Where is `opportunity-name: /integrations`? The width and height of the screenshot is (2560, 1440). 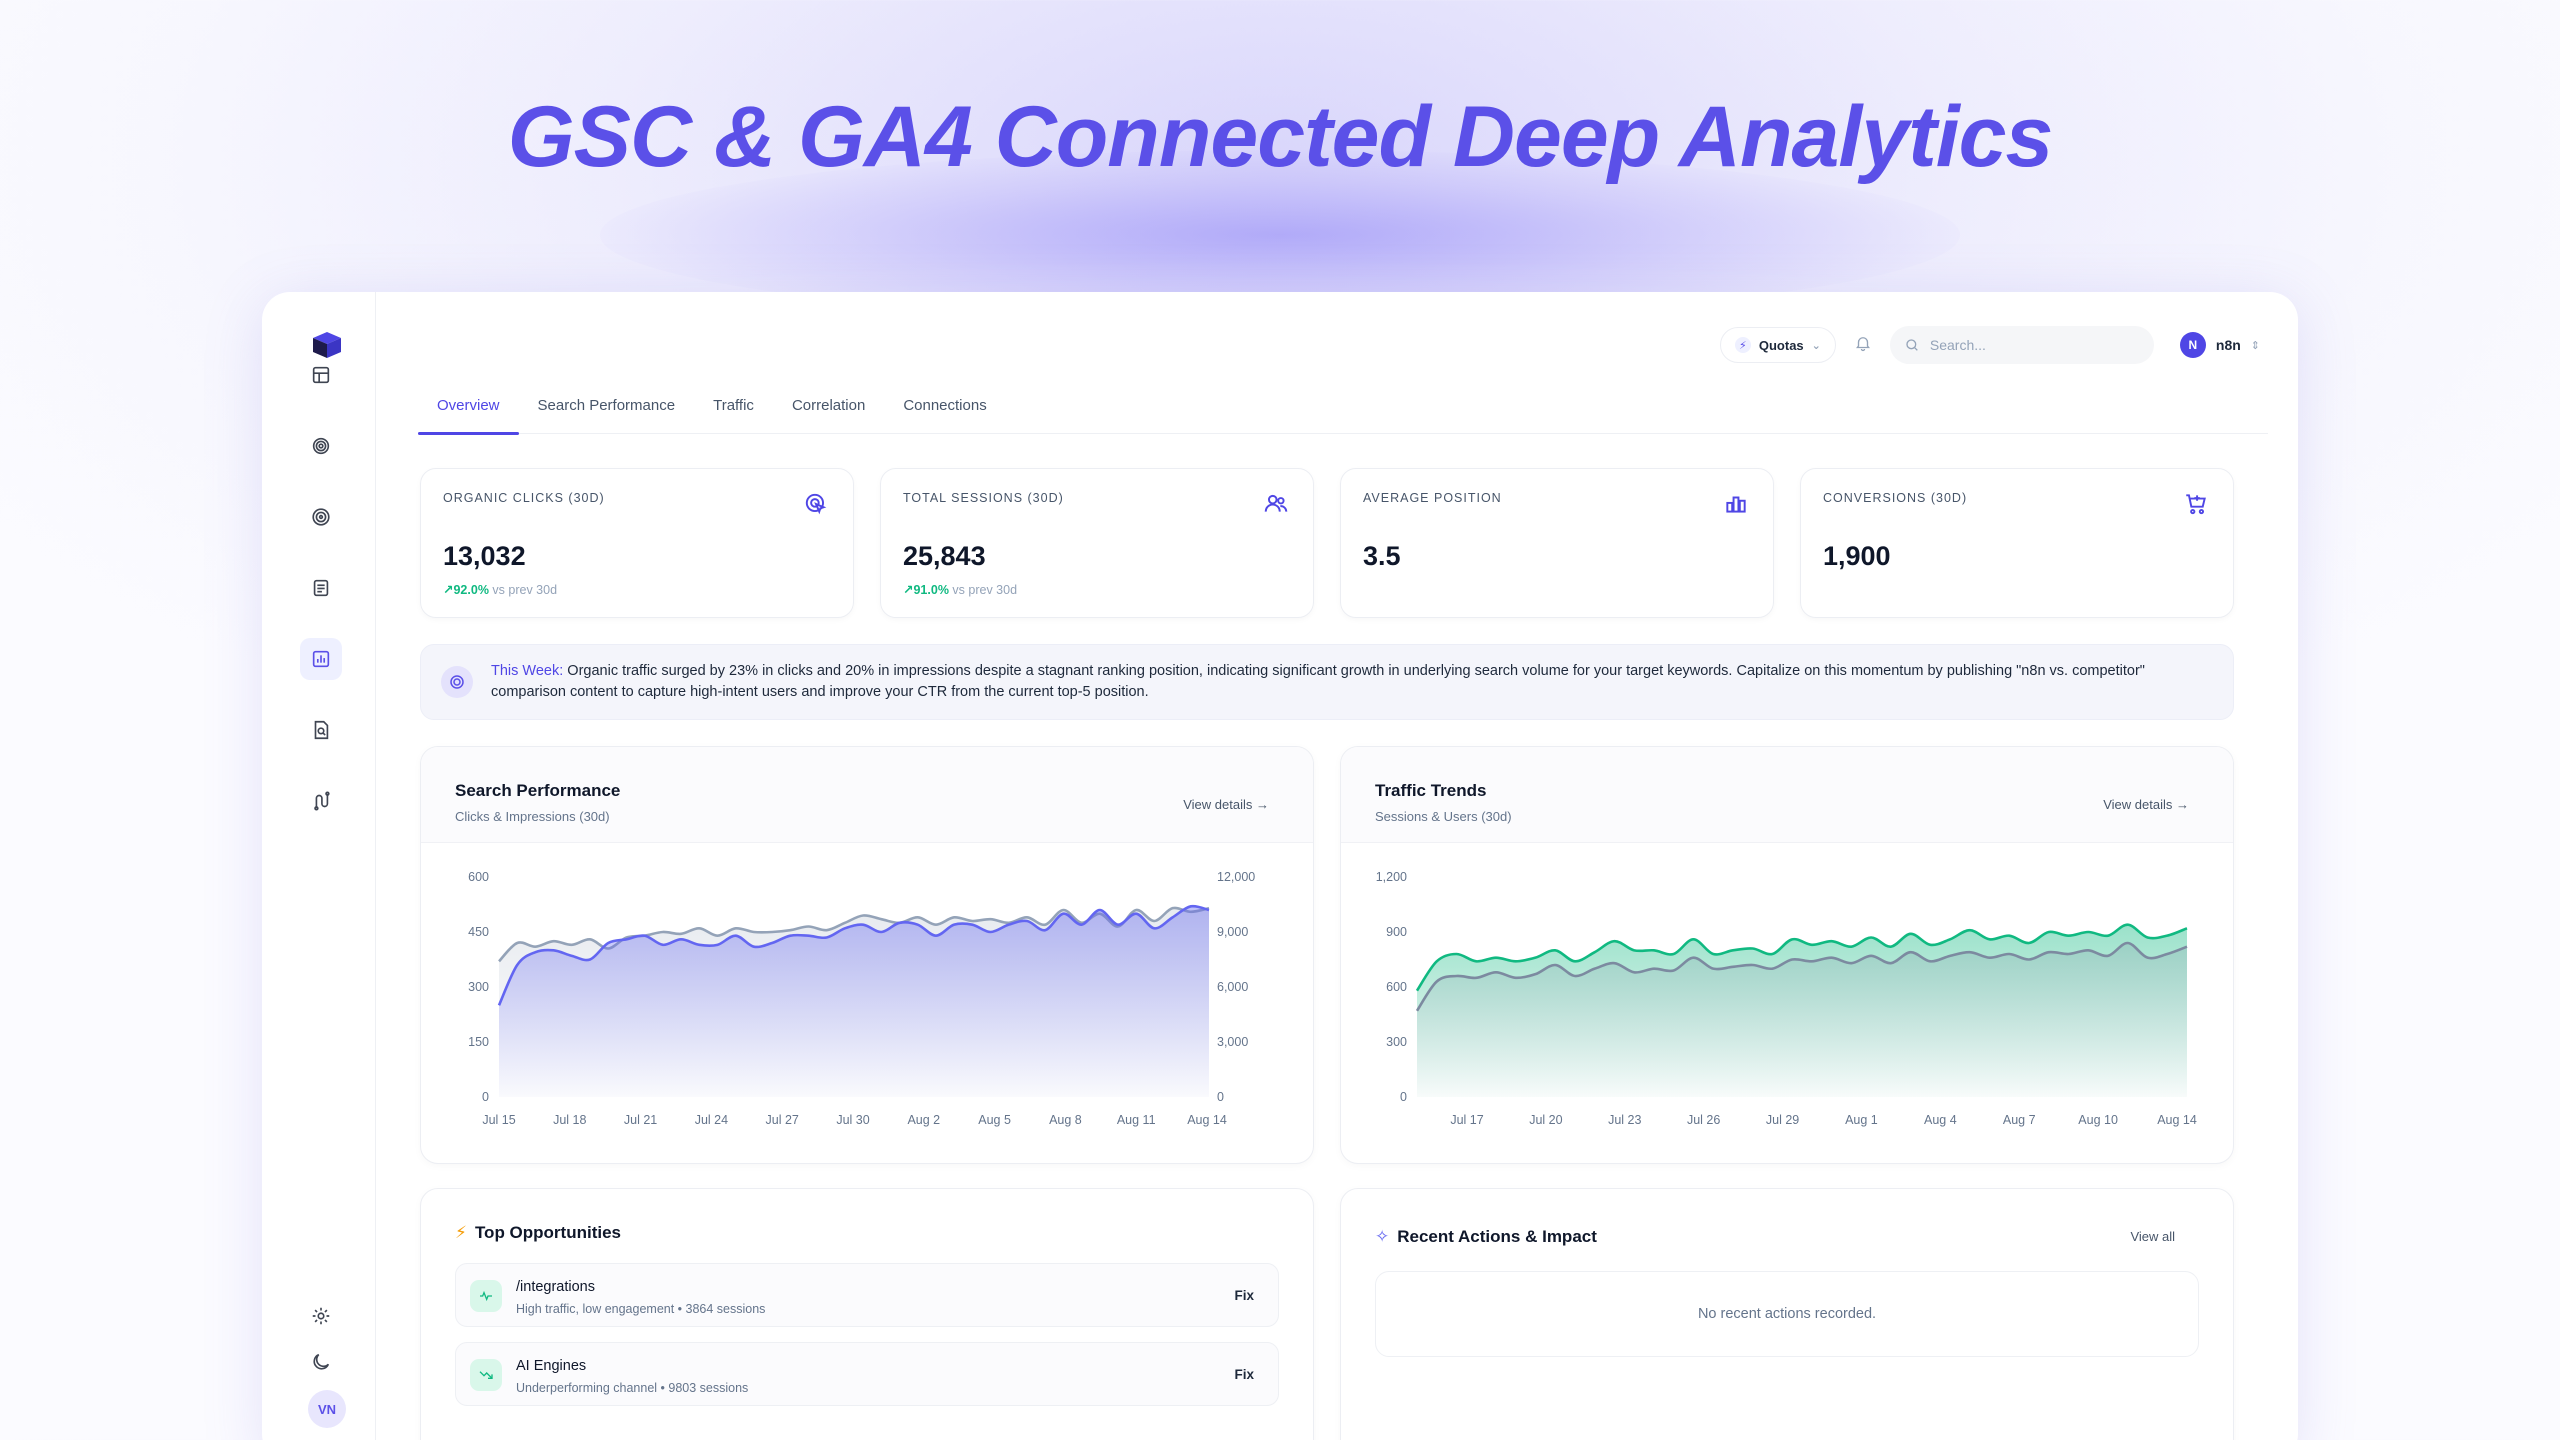
opportunity-name: /integrations is located at coordinates (555, 1287).